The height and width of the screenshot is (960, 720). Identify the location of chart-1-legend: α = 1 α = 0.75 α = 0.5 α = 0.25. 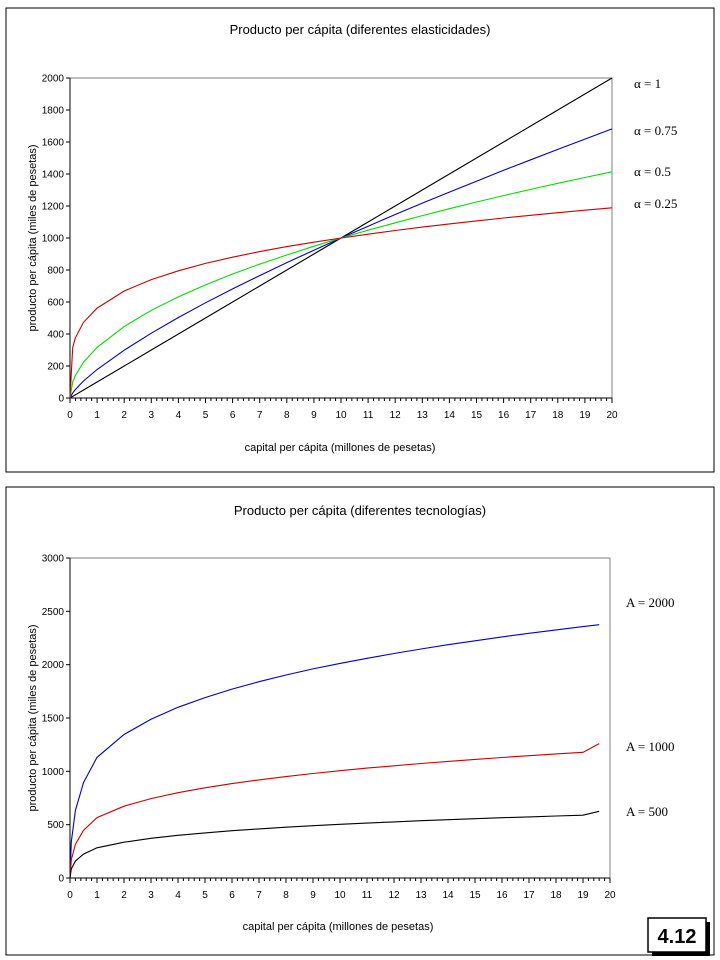
(655, 143).